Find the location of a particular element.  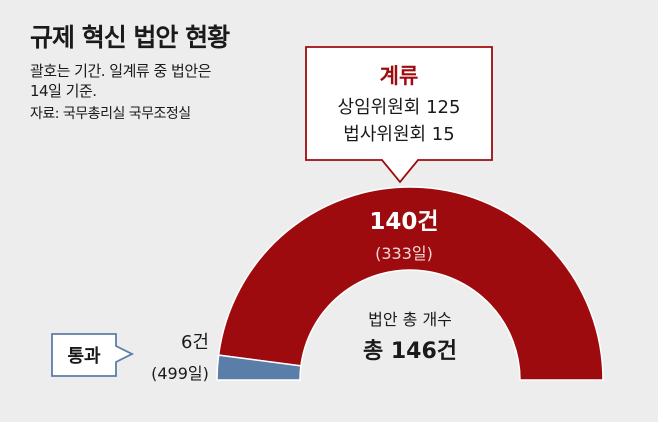

passed-callout-box is located at coordinates (93, 355).